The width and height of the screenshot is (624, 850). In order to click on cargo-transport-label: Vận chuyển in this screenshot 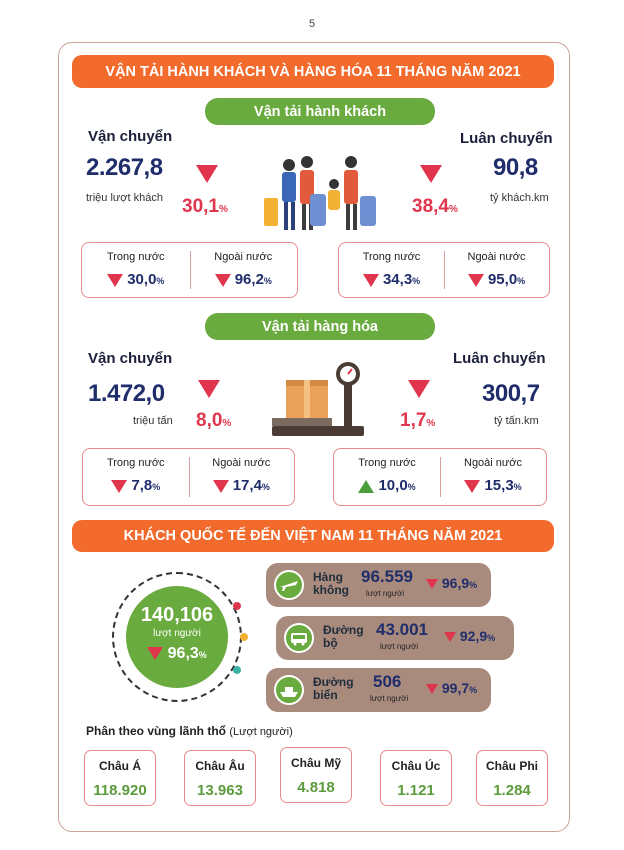, I will do `click(130, 358)`.